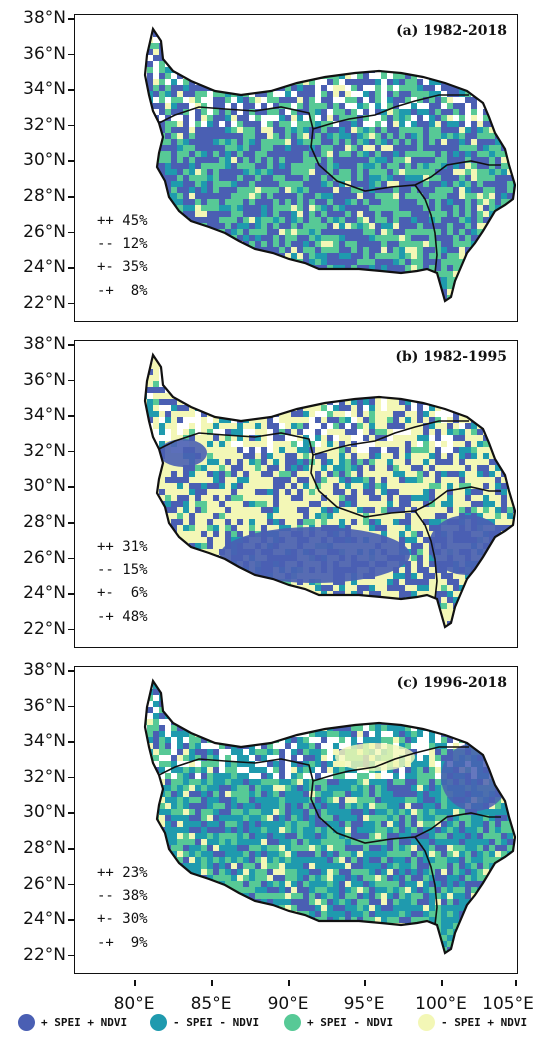 Image resolution: width=550 pixels, height=1038 pixels. Describe the element at coordinates (122, 291) in the screenshot. I see `stat-mp-a: -+ 8%` at that location.